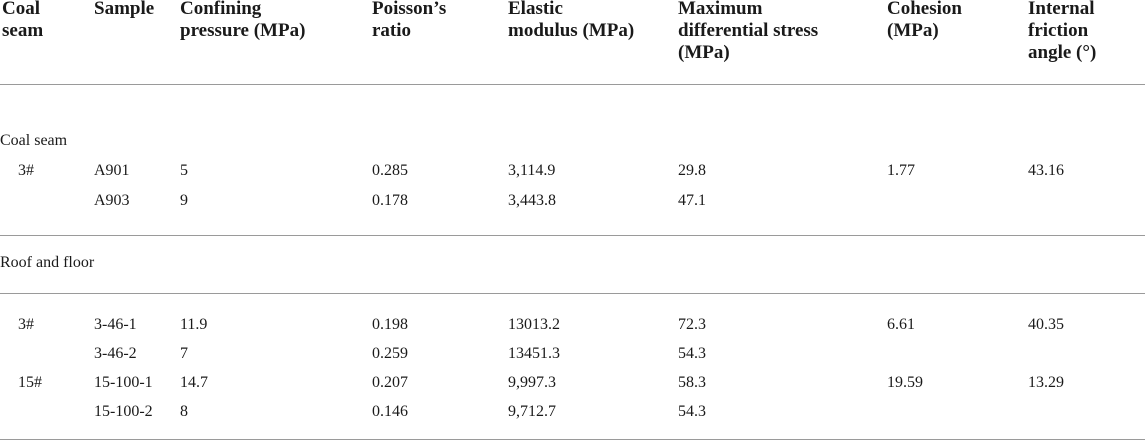  I want to click on header-line: Poisson’s, so click(409, 9).